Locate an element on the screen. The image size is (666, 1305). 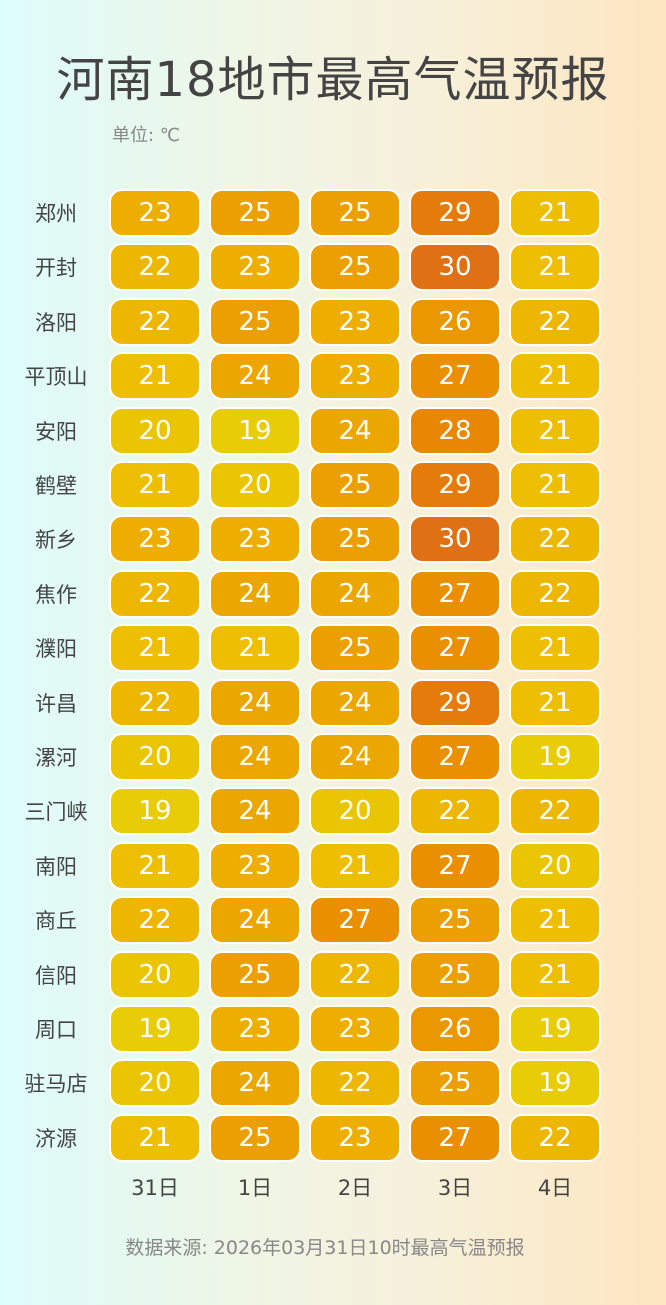
column-label: 2日 is located at coordinates (355, 1188).